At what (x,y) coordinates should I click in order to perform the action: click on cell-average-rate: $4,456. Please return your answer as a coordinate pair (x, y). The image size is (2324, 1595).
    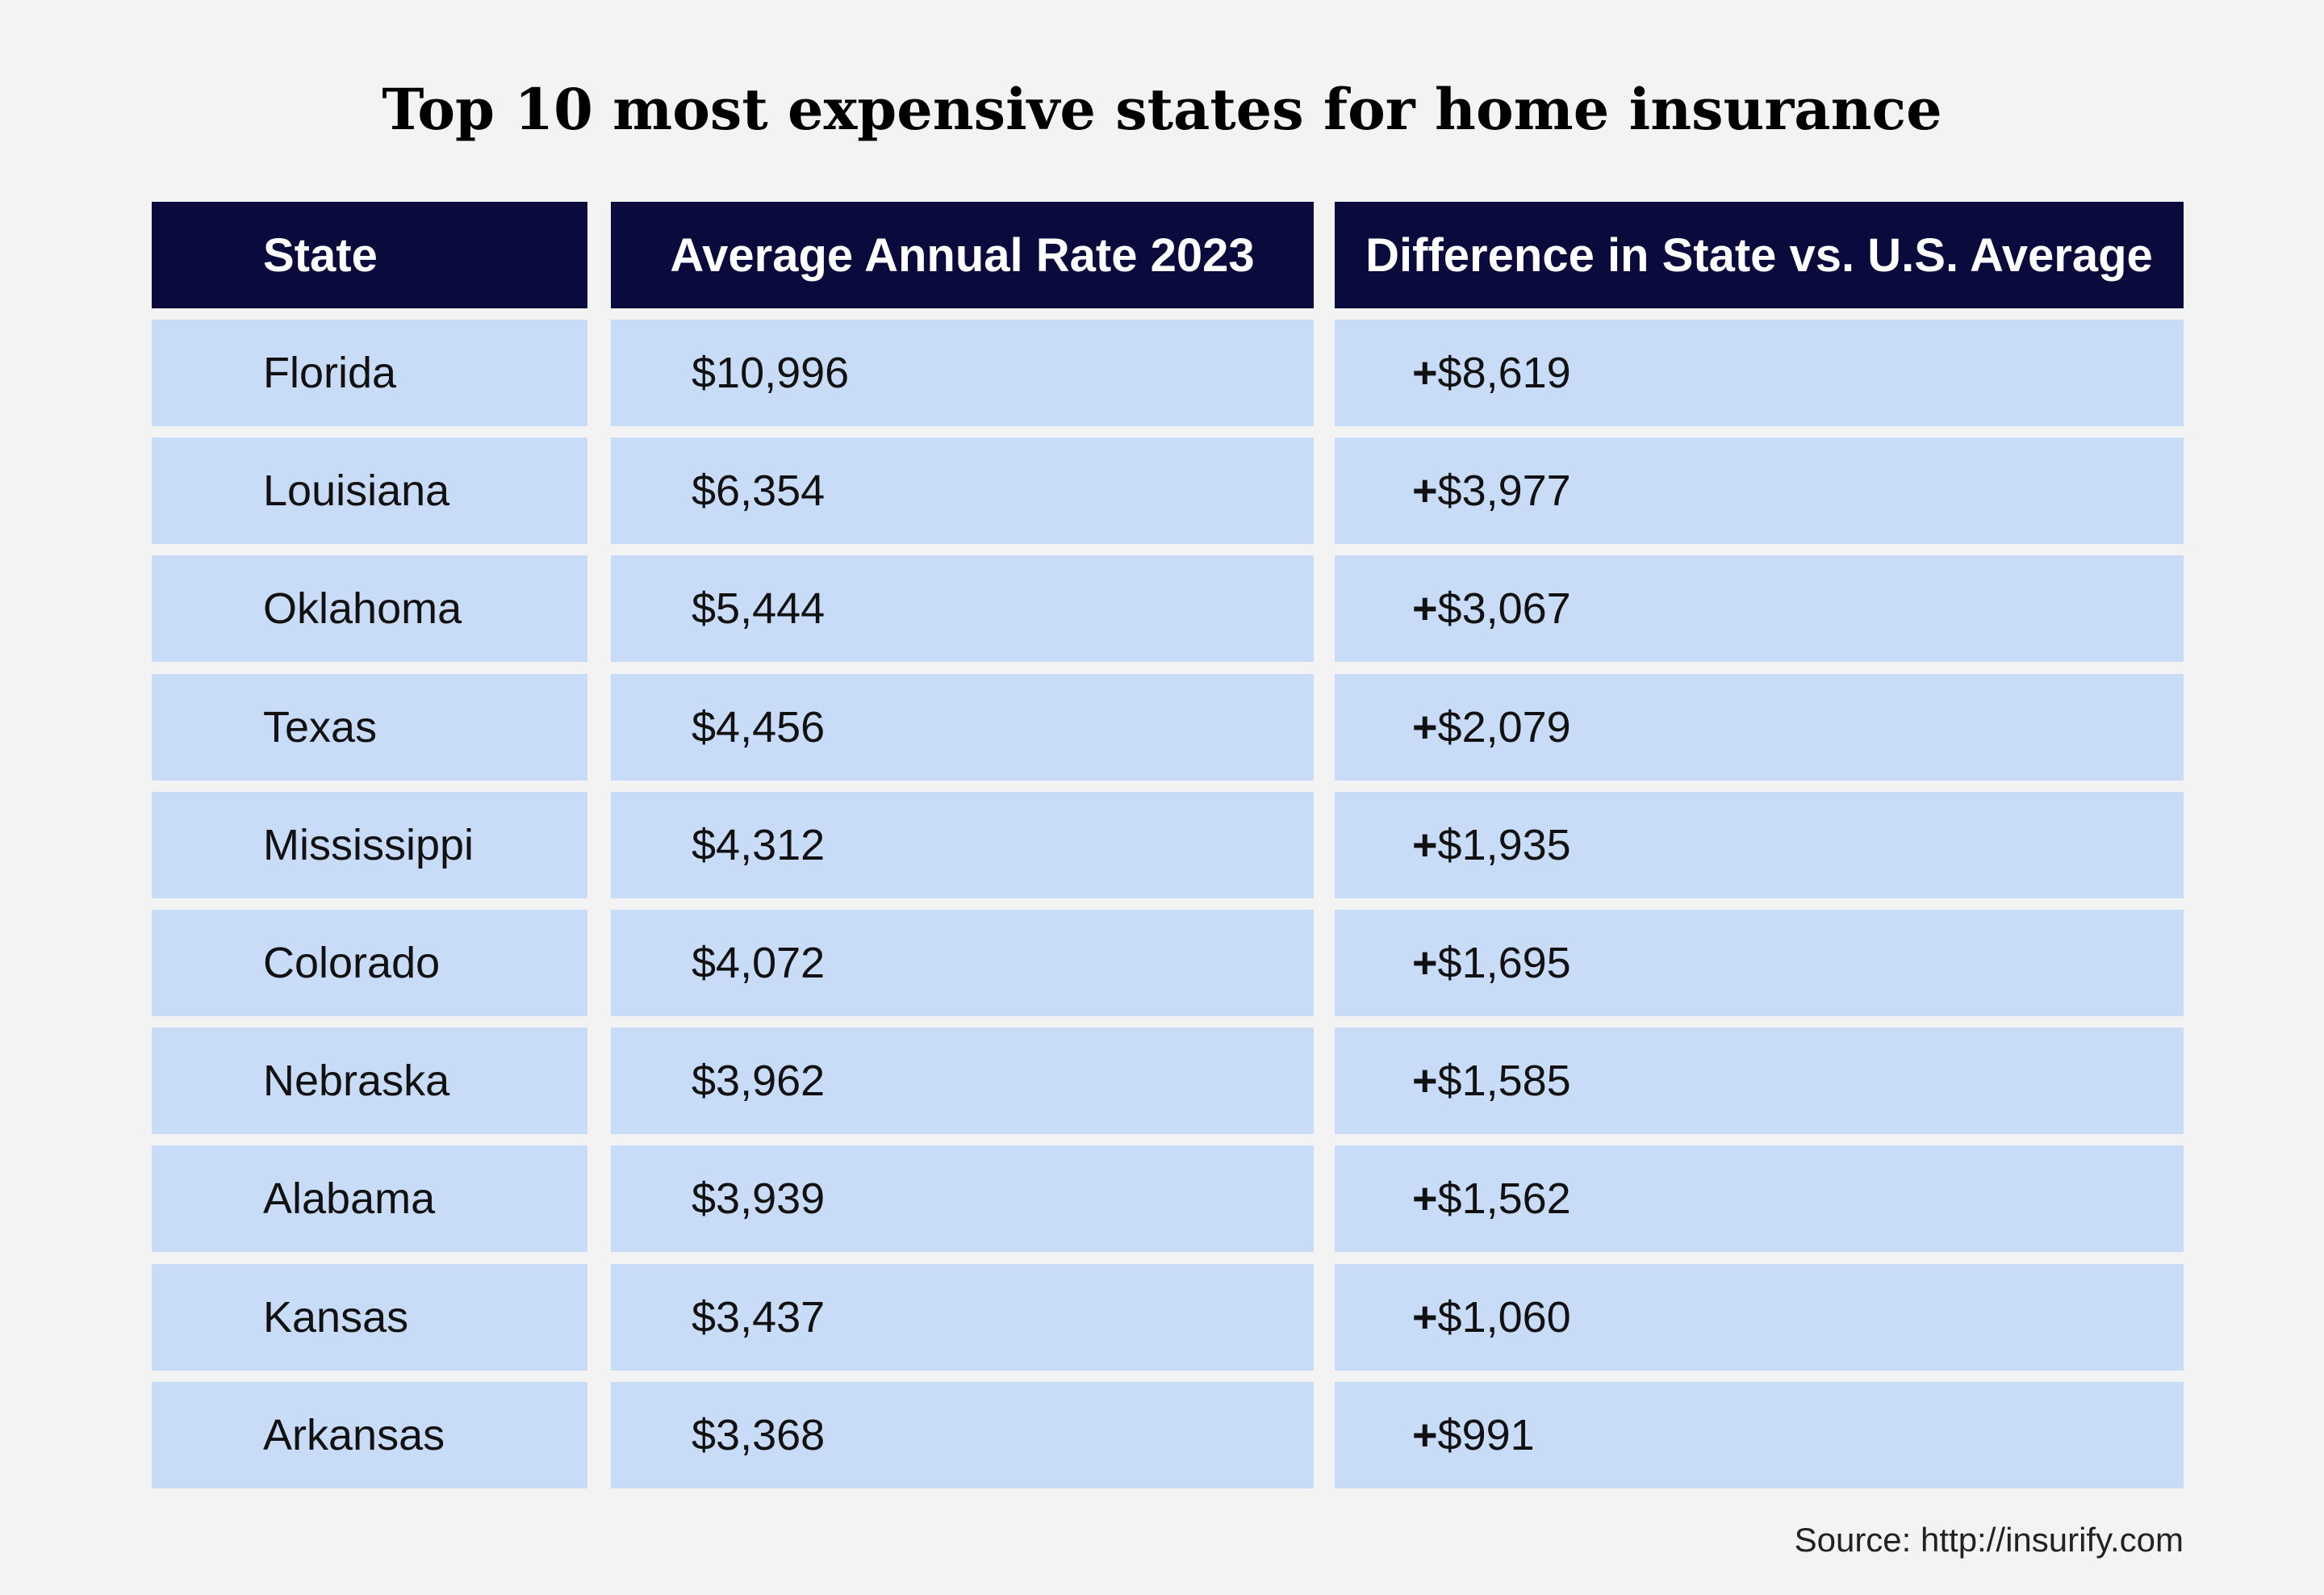
    Looking at the image, I should click on (963, 727).